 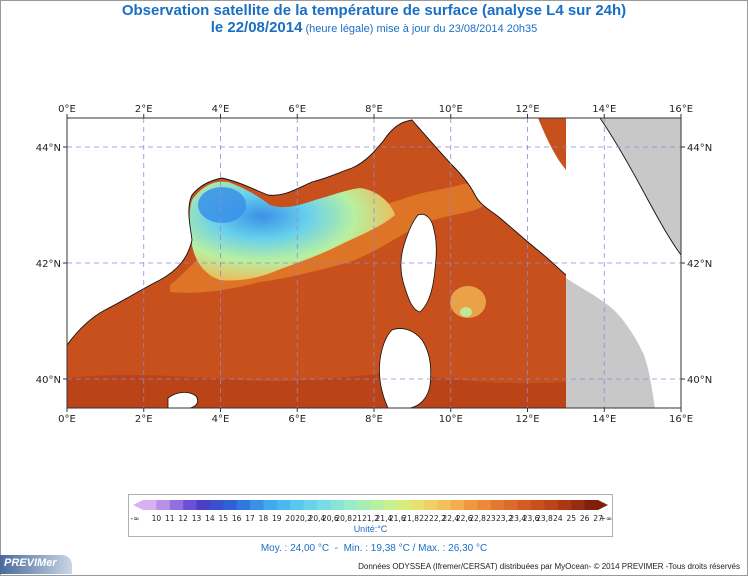 What do you see at coordinates (221, 419) in the screenshot?
I see `lon-tick-label: 4°E` at bounding box center [221, 419].